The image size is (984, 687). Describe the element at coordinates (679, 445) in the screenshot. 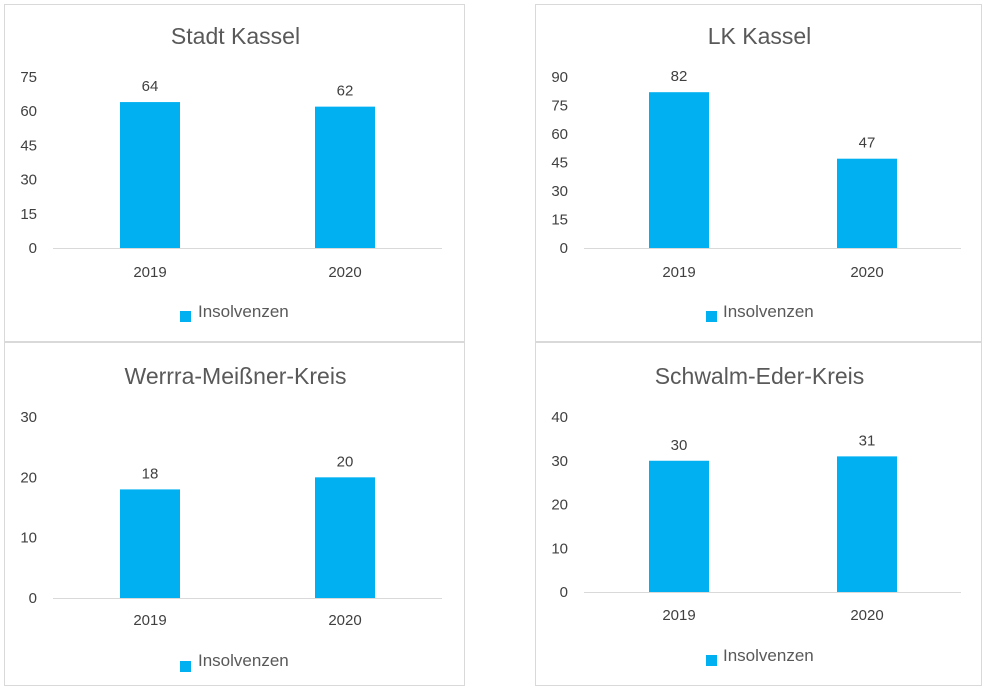

I see `data-label: 30` at that location.